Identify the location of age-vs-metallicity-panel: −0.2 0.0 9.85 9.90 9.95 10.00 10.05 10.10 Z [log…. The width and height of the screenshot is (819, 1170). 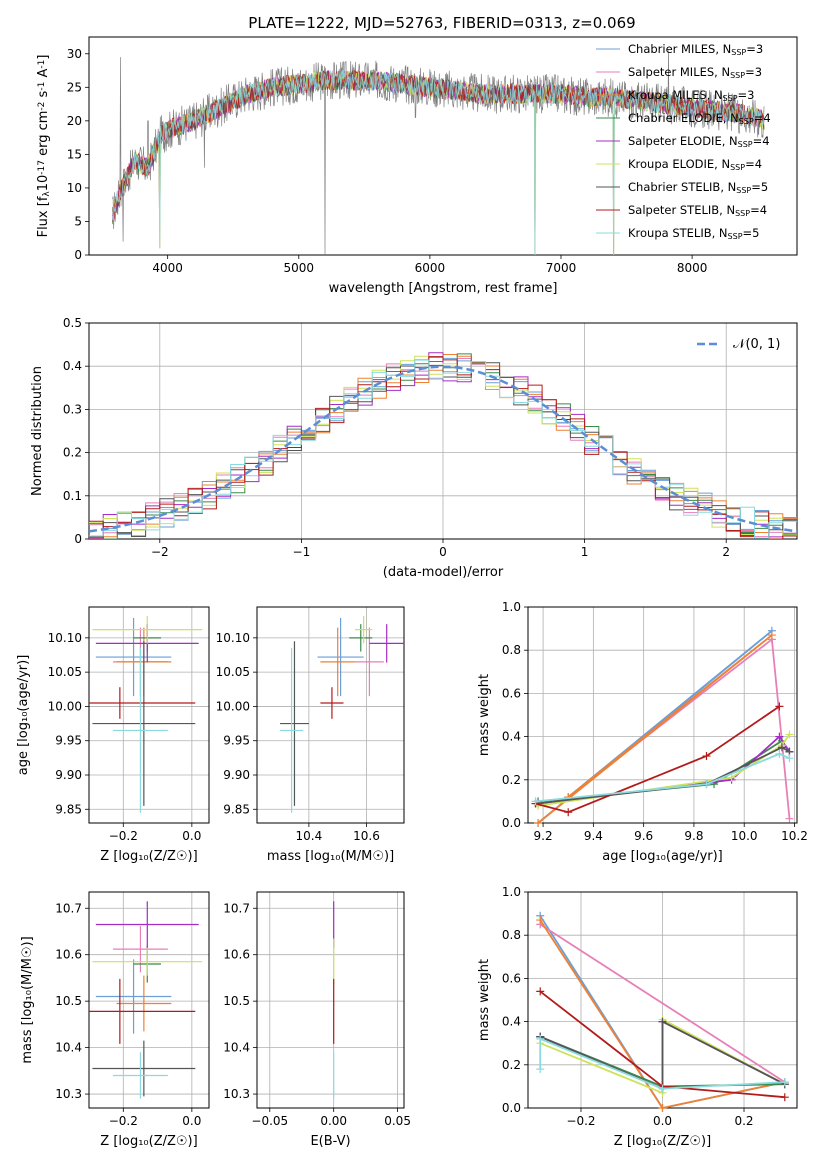
(113, 735).